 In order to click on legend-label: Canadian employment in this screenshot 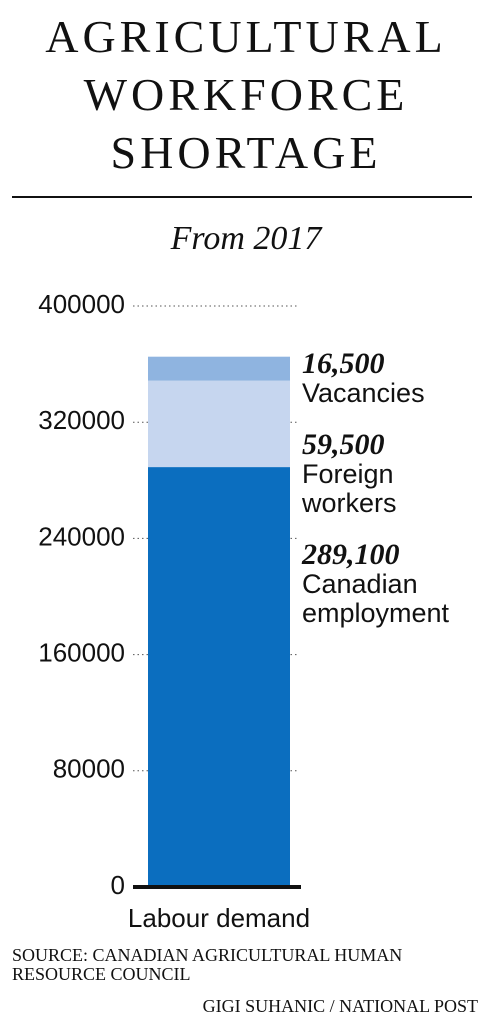, I will do `click(376, 598)`.